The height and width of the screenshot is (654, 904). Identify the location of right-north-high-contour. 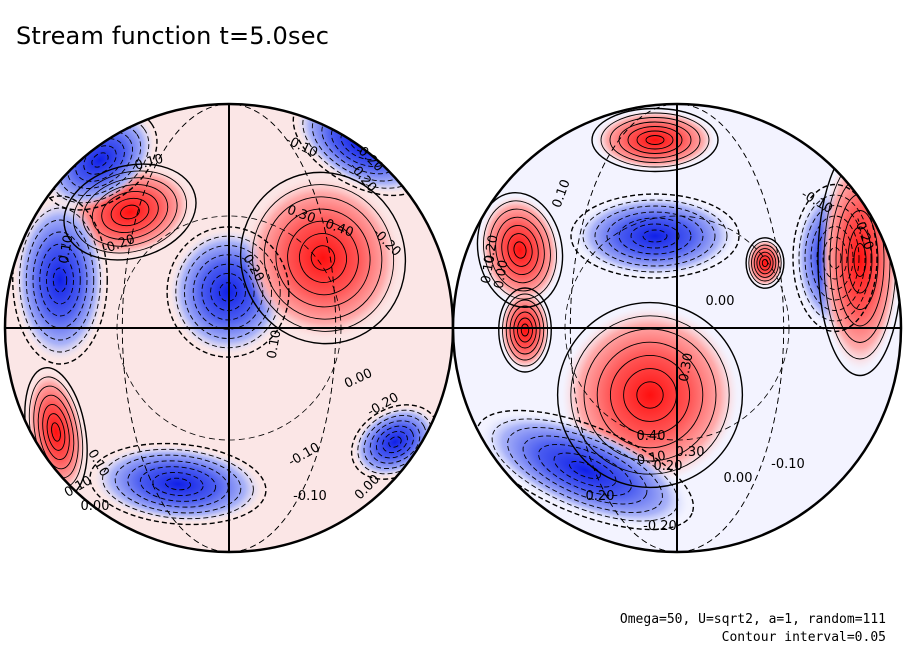
(655, 140).